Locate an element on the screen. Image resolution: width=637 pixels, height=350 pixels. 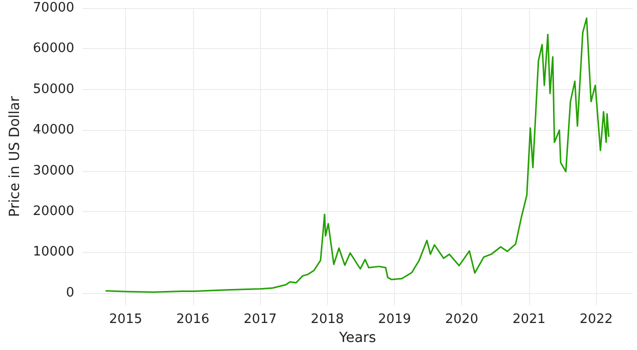
x-tick-label: 2018 is located at coordinates (327, 320).